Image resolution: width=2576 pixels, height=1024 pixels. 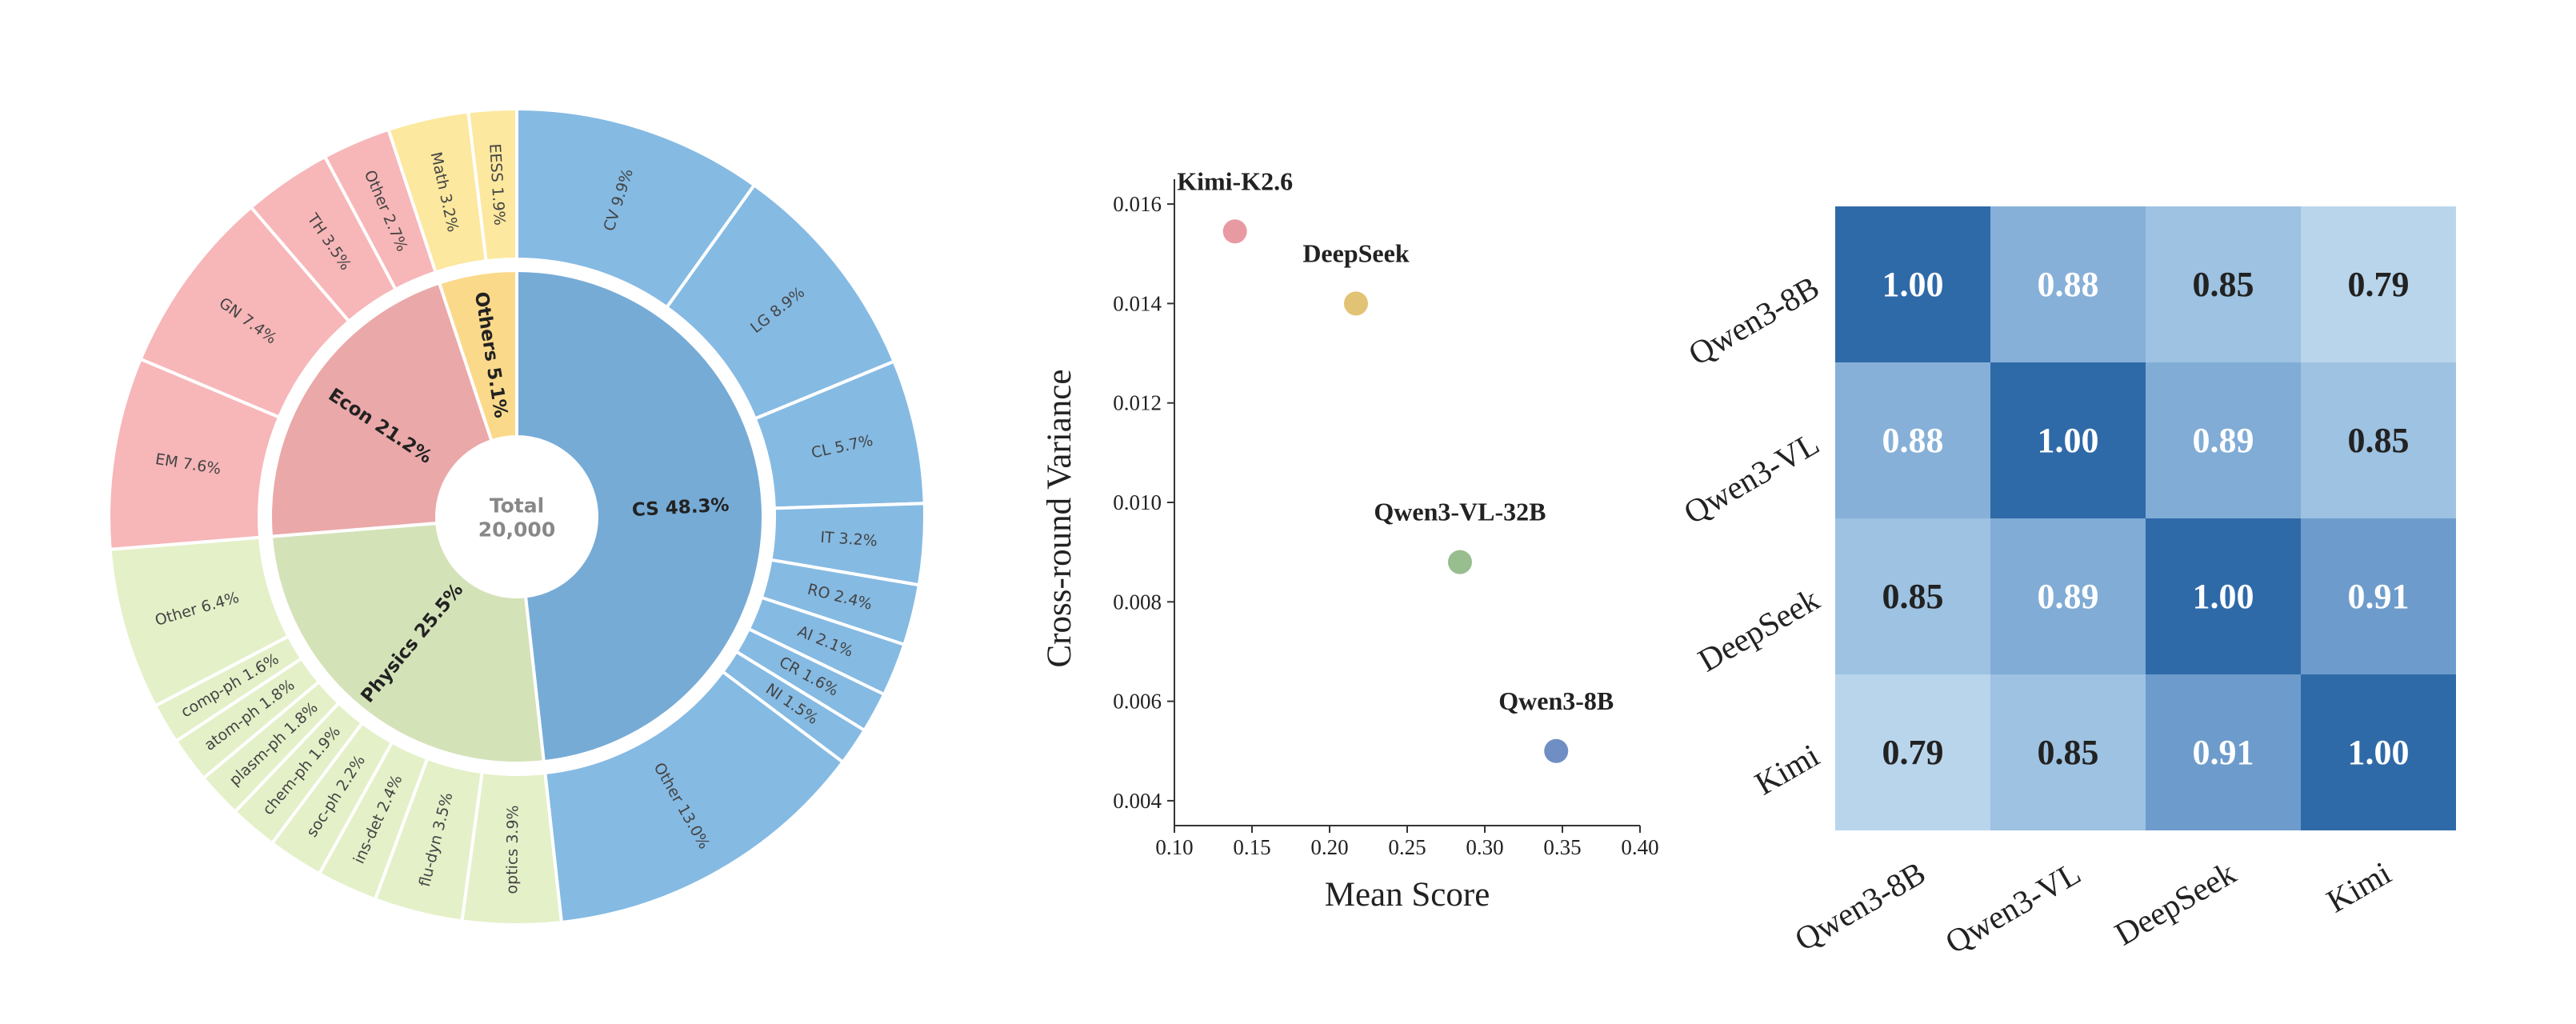 I want to click on heatmap-value-1-0: 0.88, so click(x=1913, y=440).